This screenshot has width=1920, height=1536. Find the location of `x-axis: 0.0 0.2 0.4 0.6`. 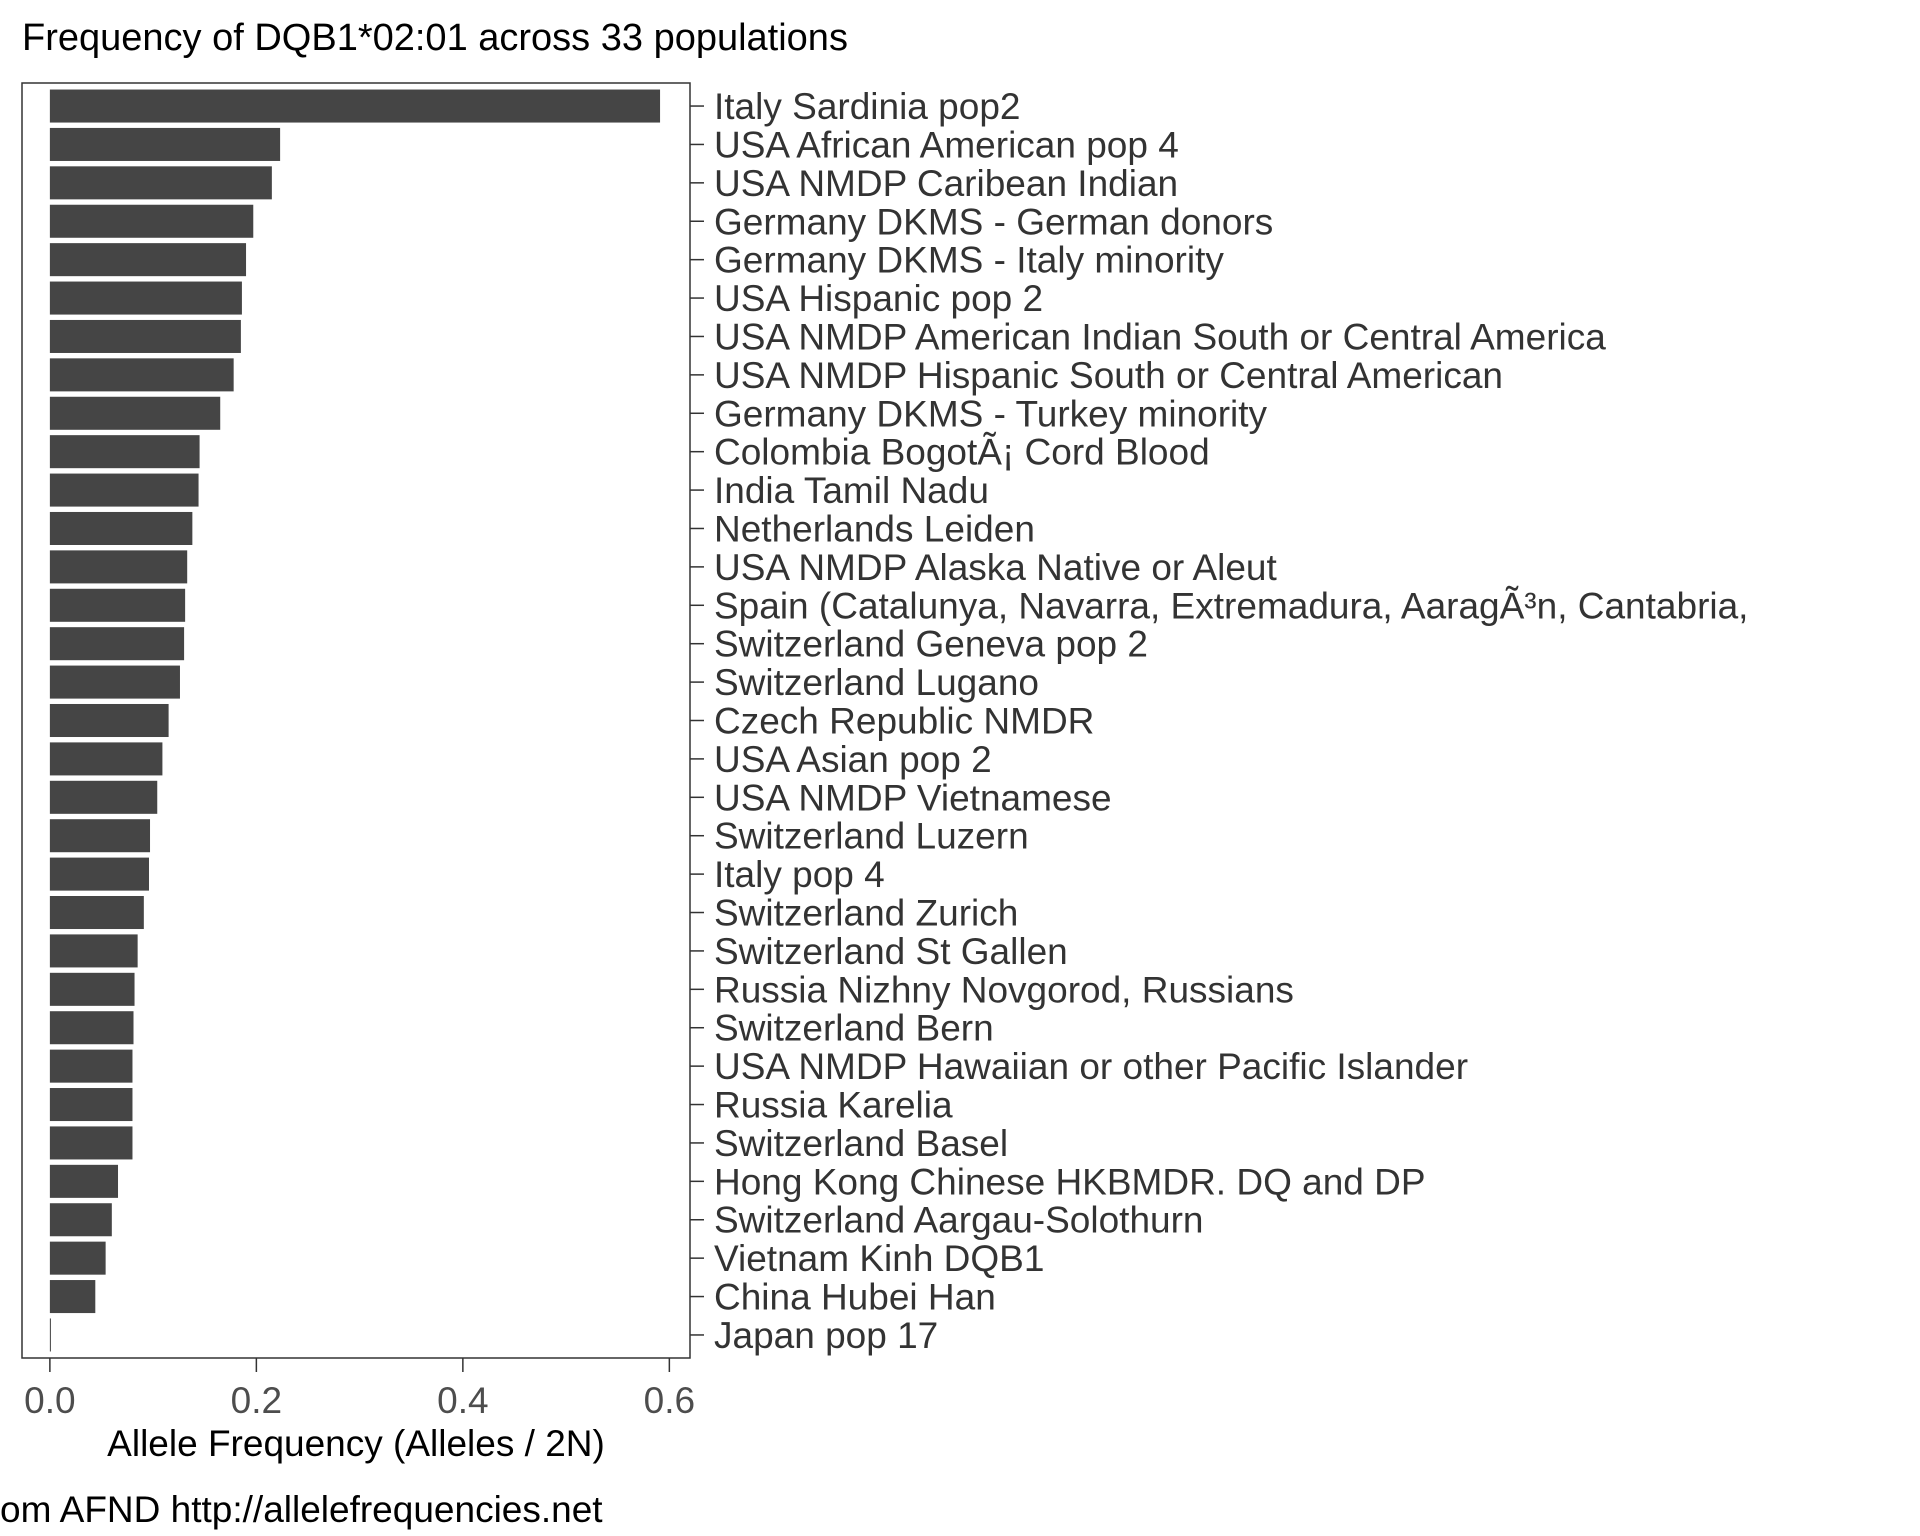

x-axis: 0.0 0.2 0.4 0.6 is located at coordinates (359, 1389).